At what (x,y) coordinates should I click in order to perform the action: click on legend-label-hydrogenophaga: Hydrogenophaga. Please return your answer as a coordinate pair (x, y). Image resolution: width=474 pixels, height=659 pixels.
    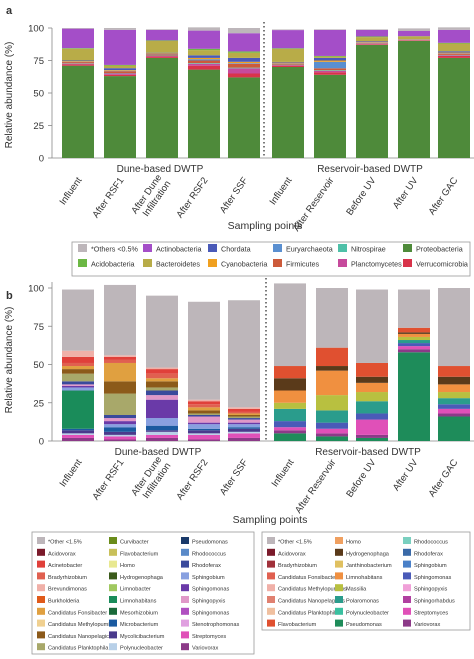
    Looking at the image, I should click on (142, 578).